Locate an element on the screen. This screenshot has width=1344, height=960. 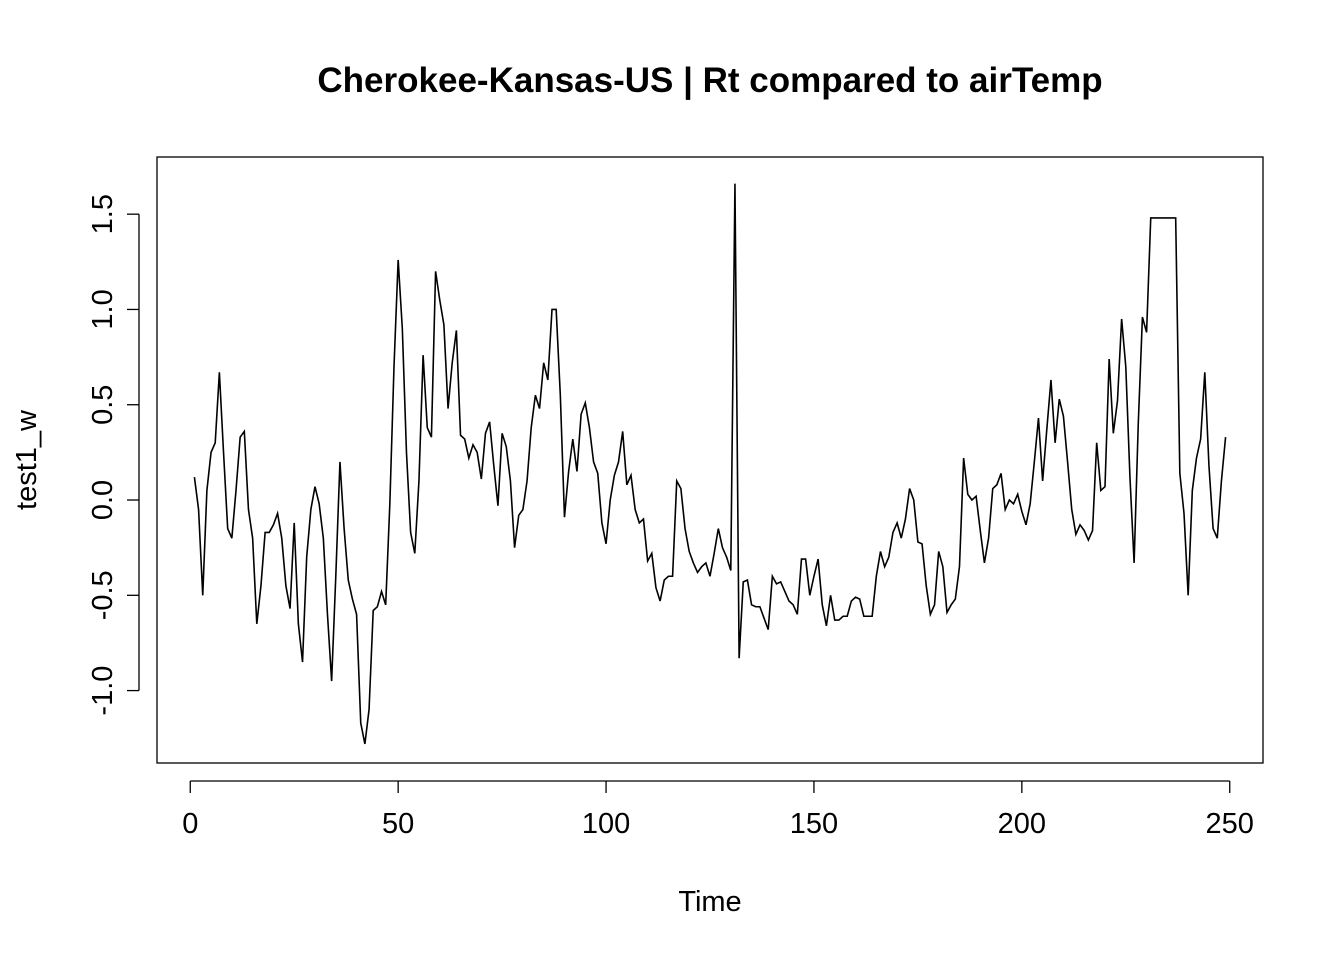
y-tick-label: 0.0 is located at coordinates (103, 500).